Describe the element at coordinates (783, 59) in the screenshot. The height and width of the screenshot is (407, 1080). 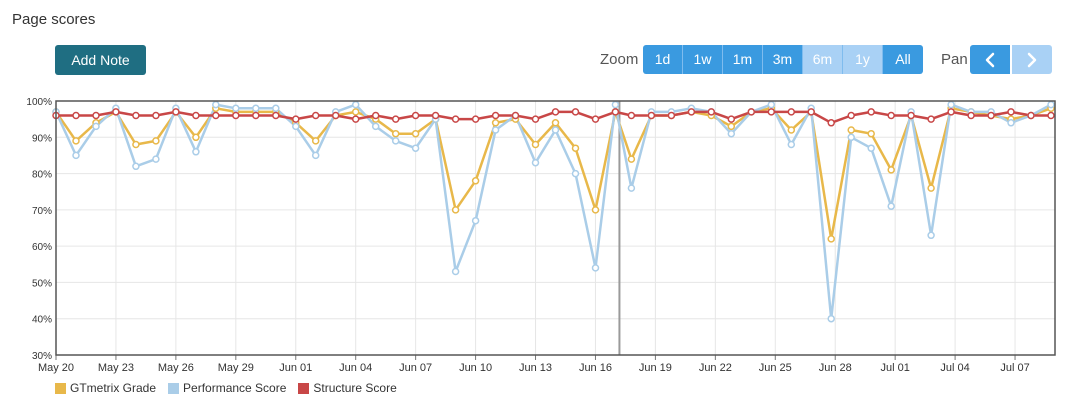
I see `zoom-3m-button: 3m` at that location.